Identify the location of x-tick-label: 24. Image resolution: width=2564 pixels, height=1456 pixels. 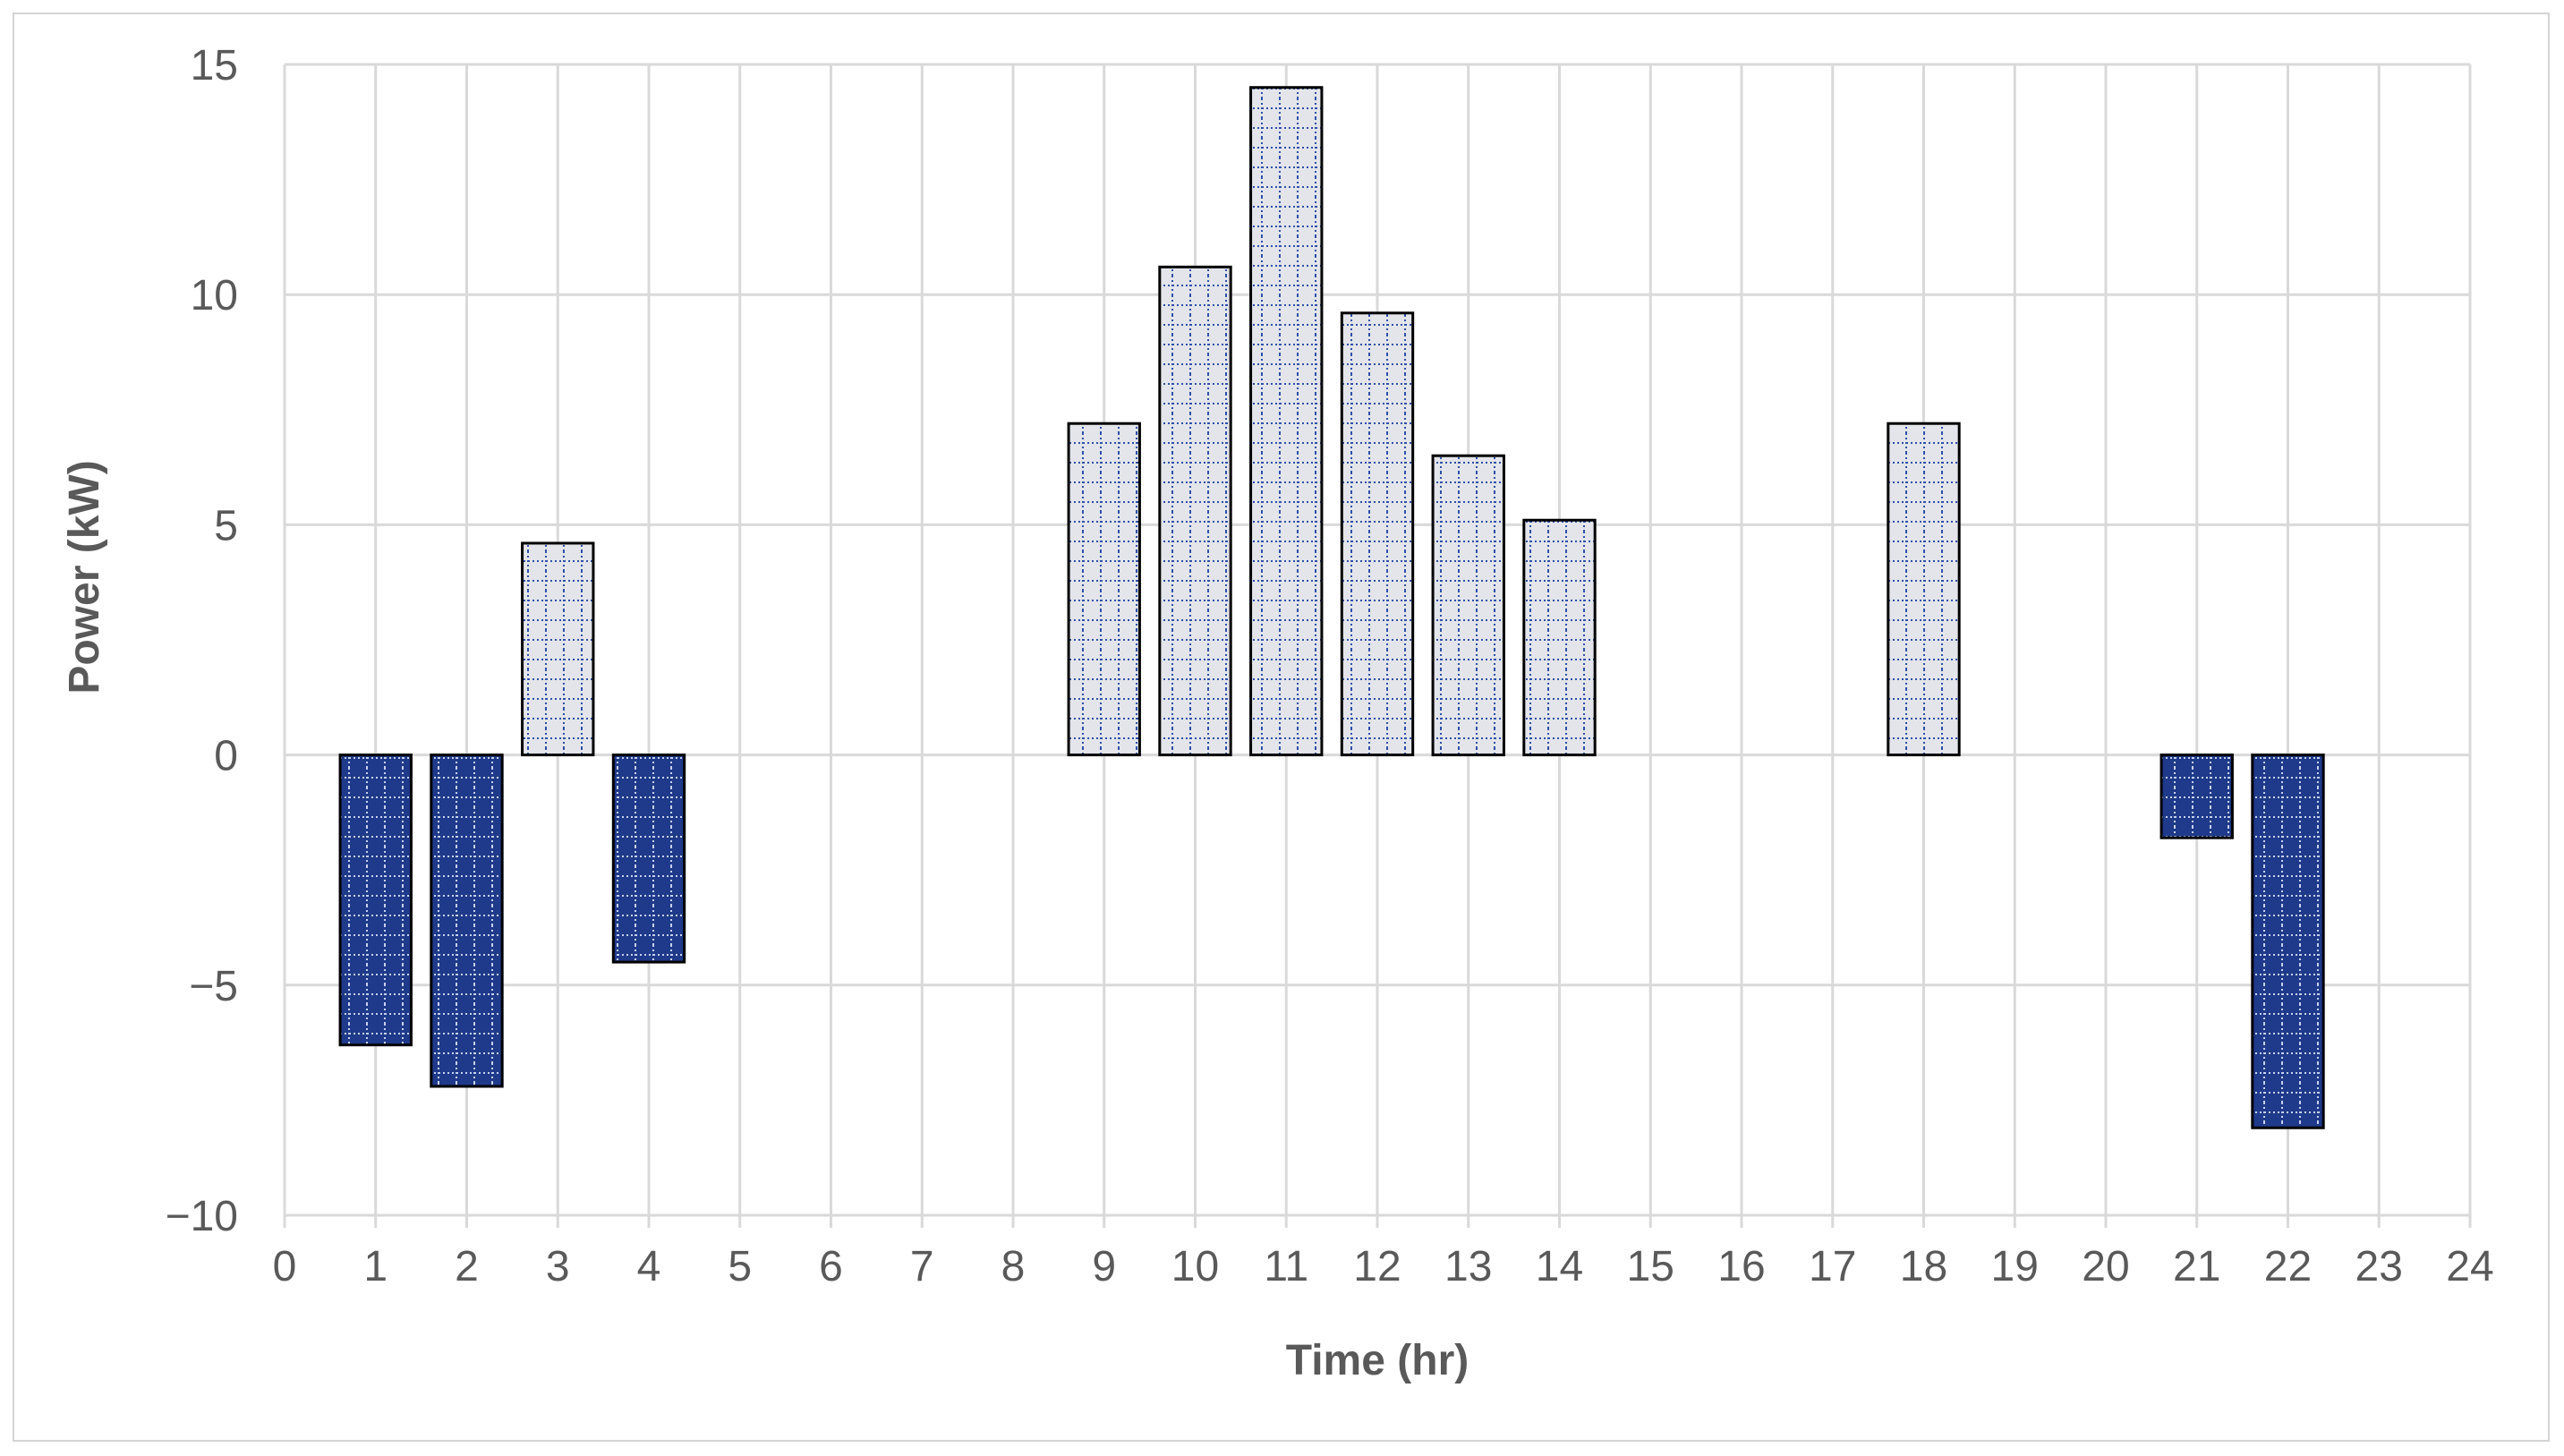
(2469, 1267).